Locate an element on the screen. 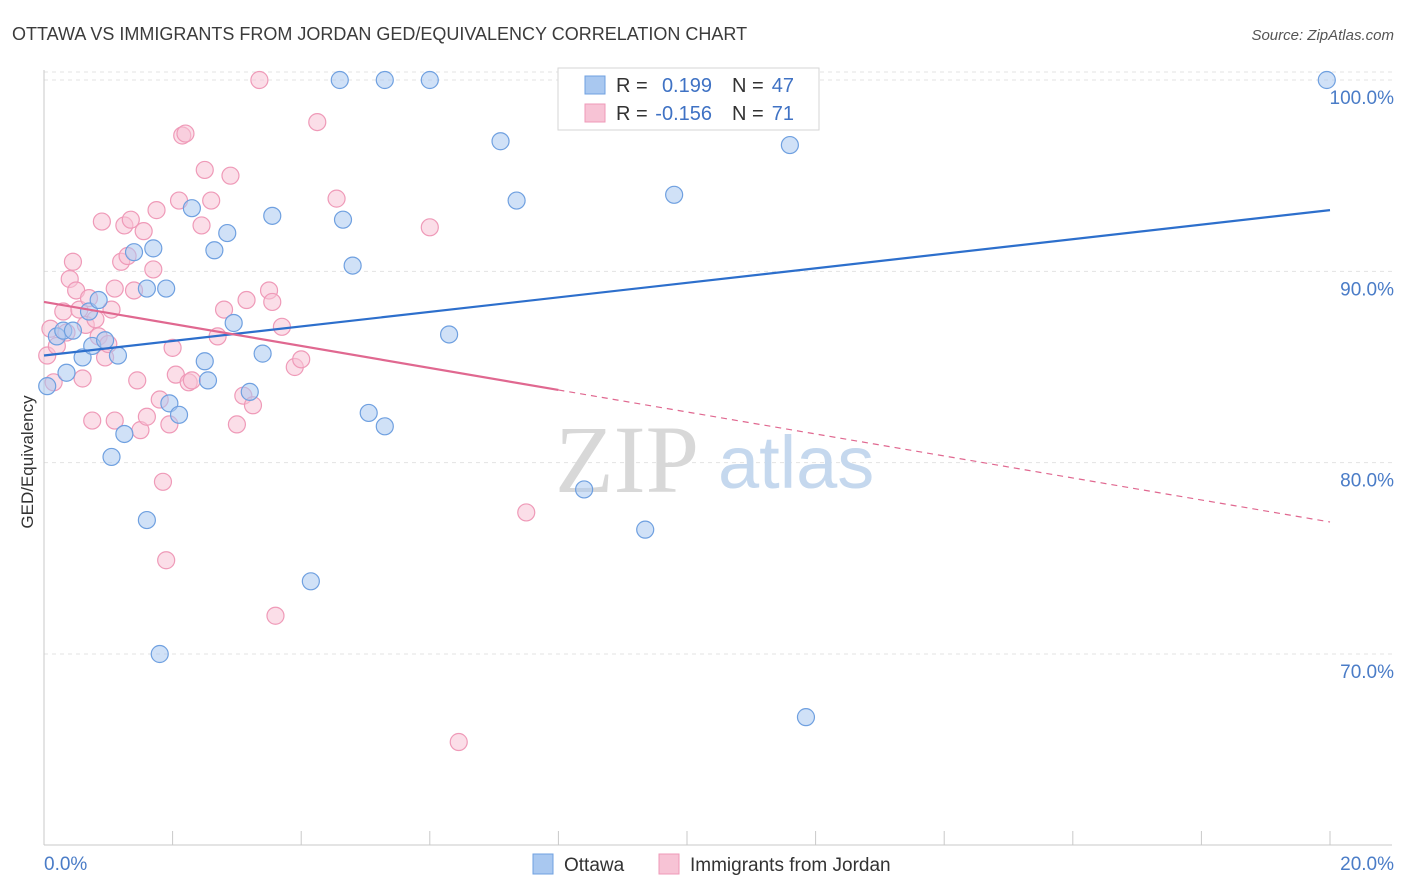 The height and width of the screenshot is (892, 1406). y-tick-label-3: 100.0% is located at coordinates (1362, 98).